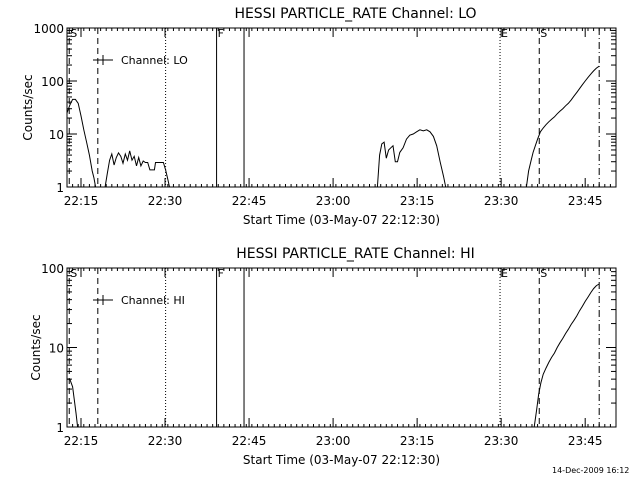  What do you see at coordinates (154, 60) in the screenshot?
I see `legend-label: Channel: LO` at bounding box center [154, 60].